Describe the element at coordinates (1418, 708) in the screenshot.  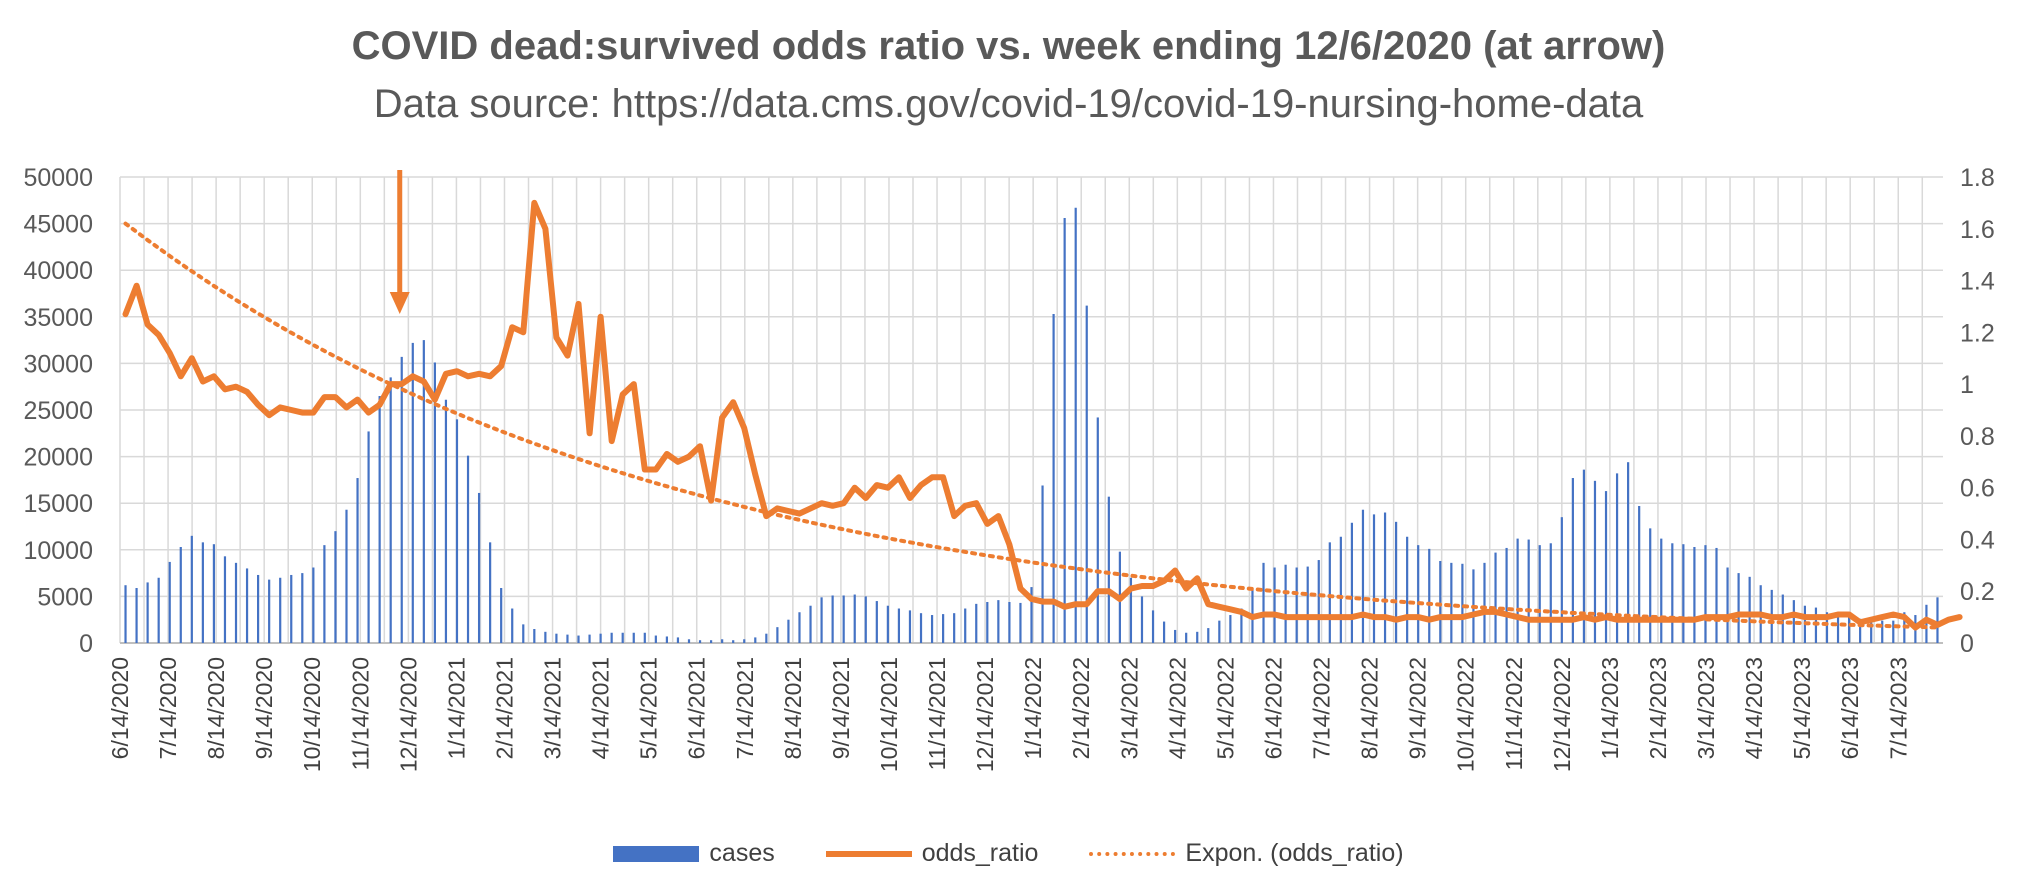
I see `x-tick-label: 9/14/2022` at that location.